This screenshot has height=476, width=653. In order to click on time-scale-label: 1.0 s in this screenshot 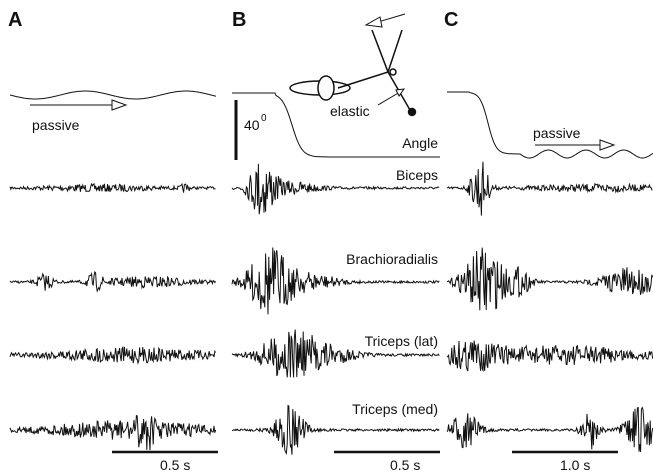, I will do `click(575, 465)`.